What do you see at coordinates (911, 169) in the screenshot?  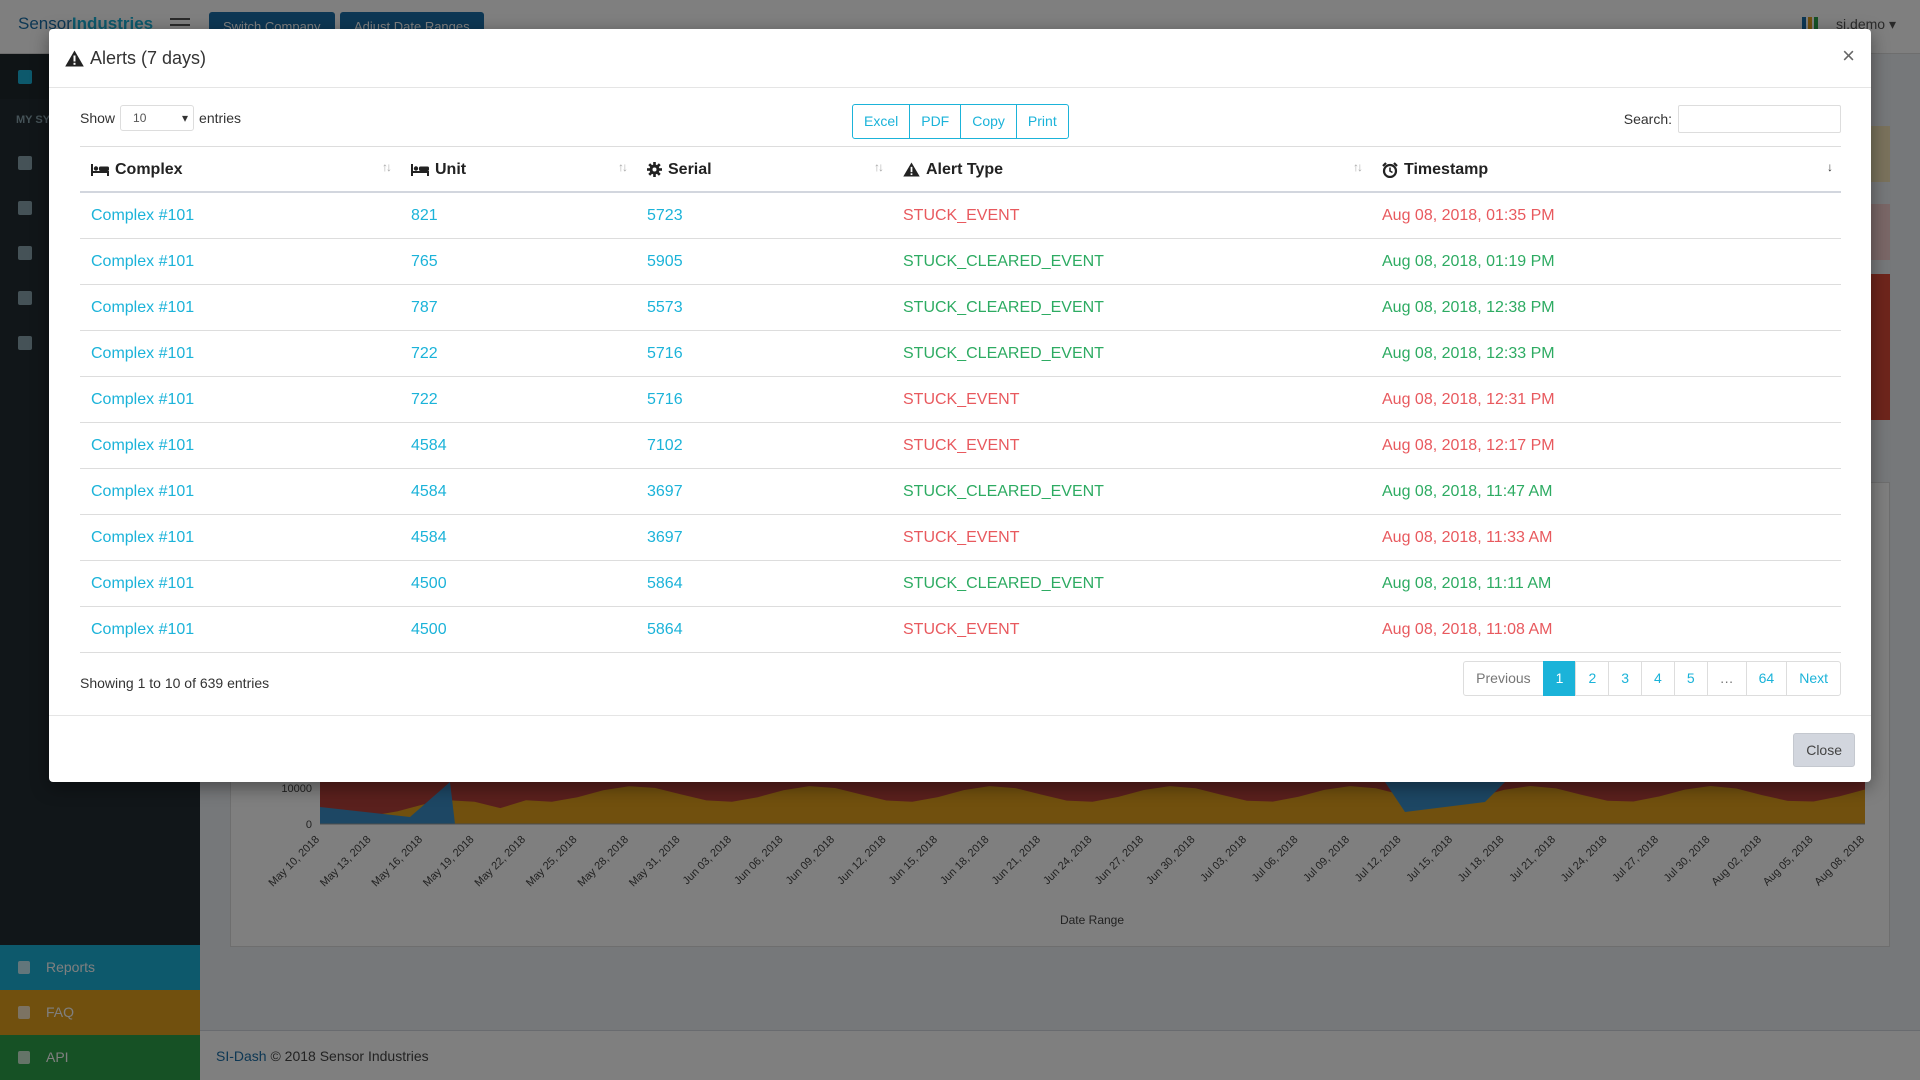 I see `warning-icon` at bounding box center [911, 169].